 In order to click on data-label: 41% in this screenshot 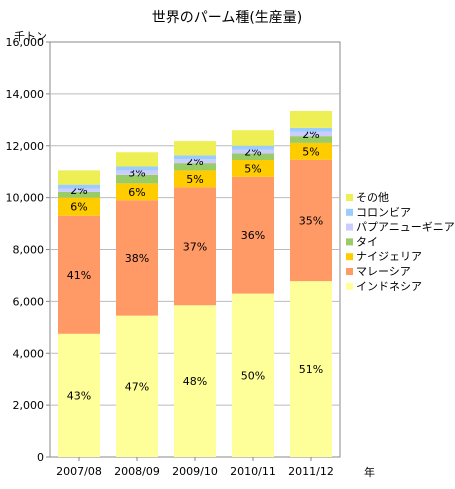, I will do `click(79, 275)`.